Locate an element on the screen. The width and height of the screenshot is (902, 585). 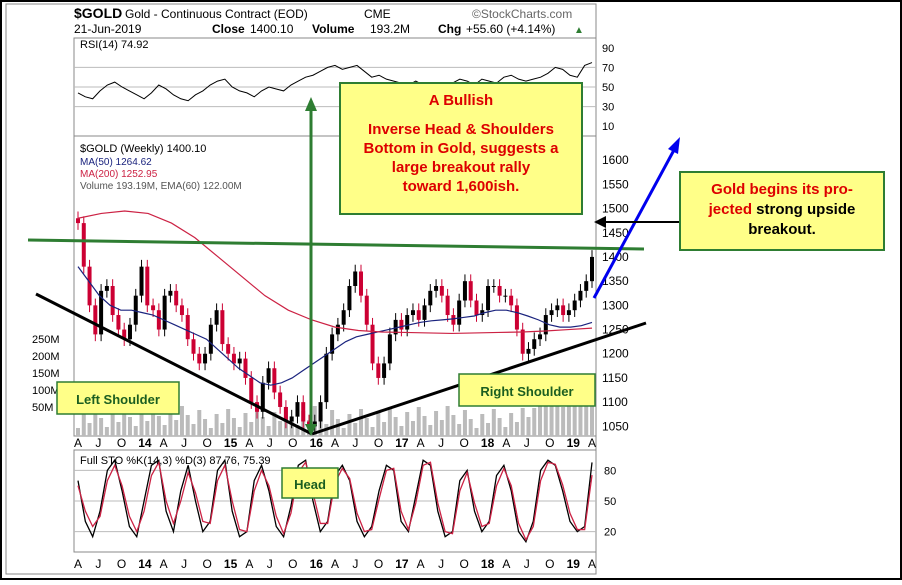
rsi-legend: RSI(14) 74.92 is located at coordinates (114, 45).